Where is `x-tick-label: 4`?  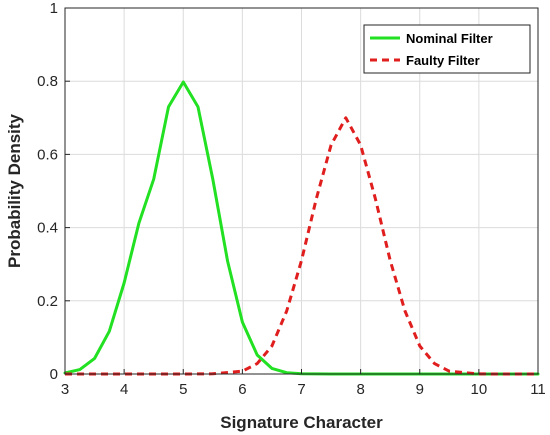
x-tick-label: 4 is located at coordinates (124, 389).